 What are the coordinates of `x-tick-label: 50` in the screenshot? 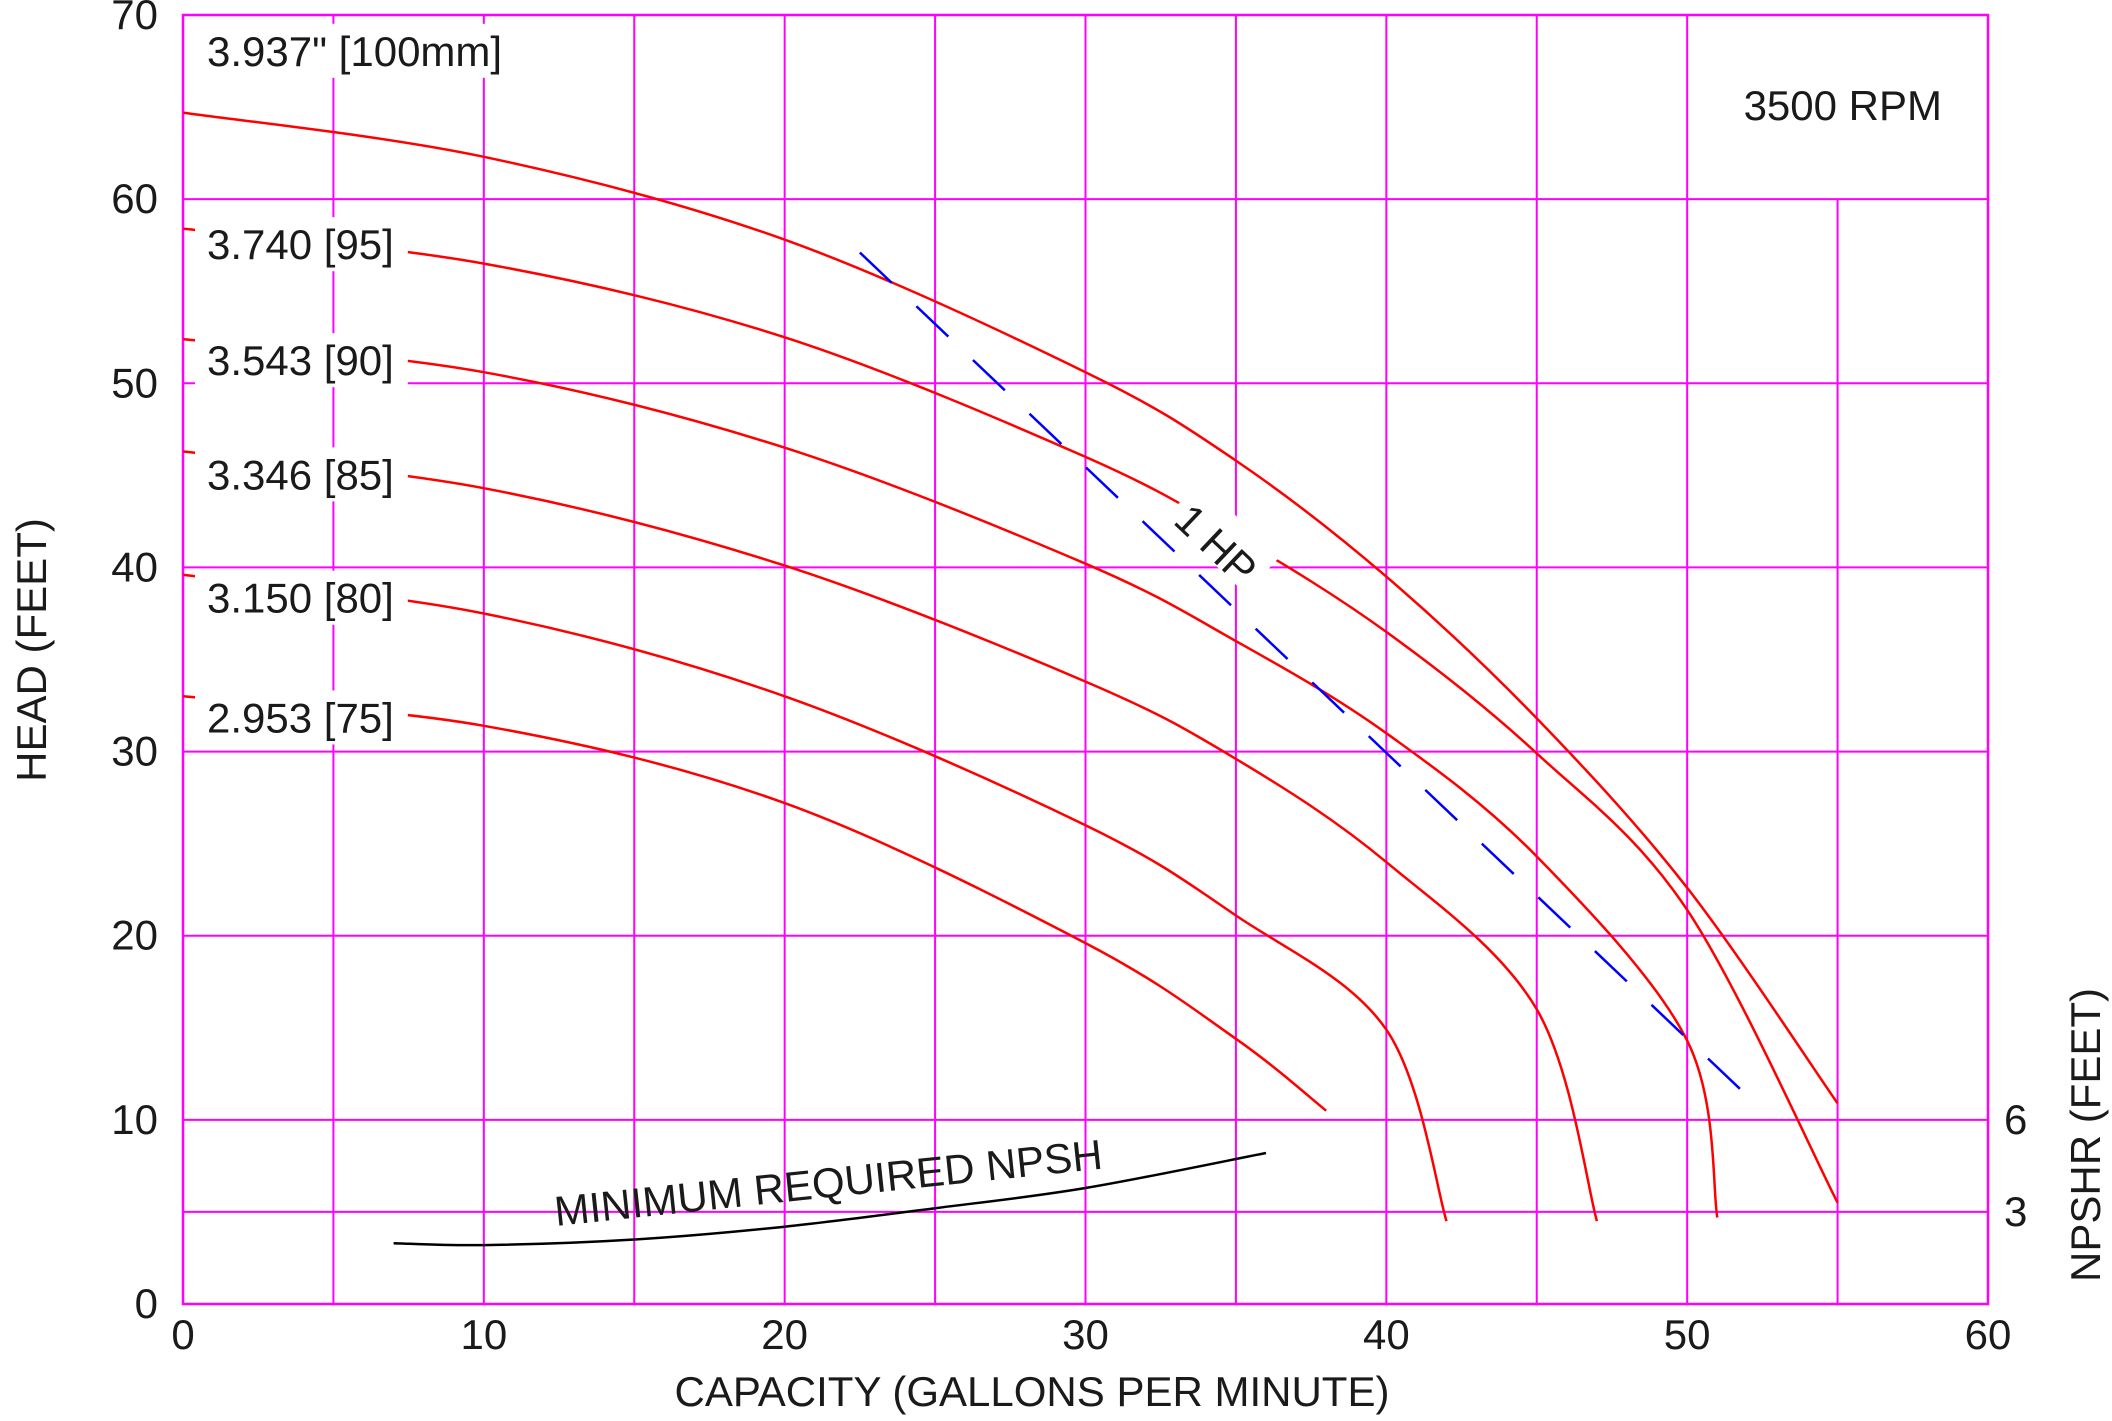 It's located at (1687, 1334).